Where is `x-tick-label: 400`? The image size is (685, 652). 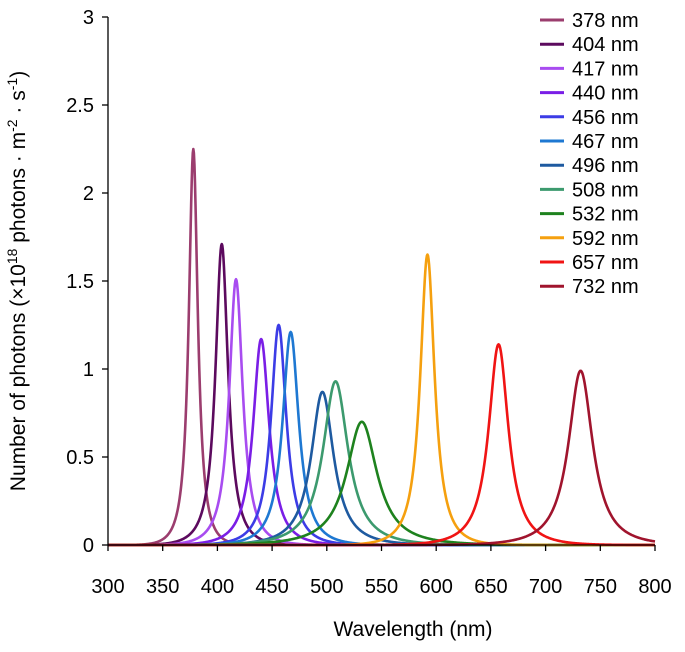
x-tick-label: 400 is located at coordinates (217, 587).